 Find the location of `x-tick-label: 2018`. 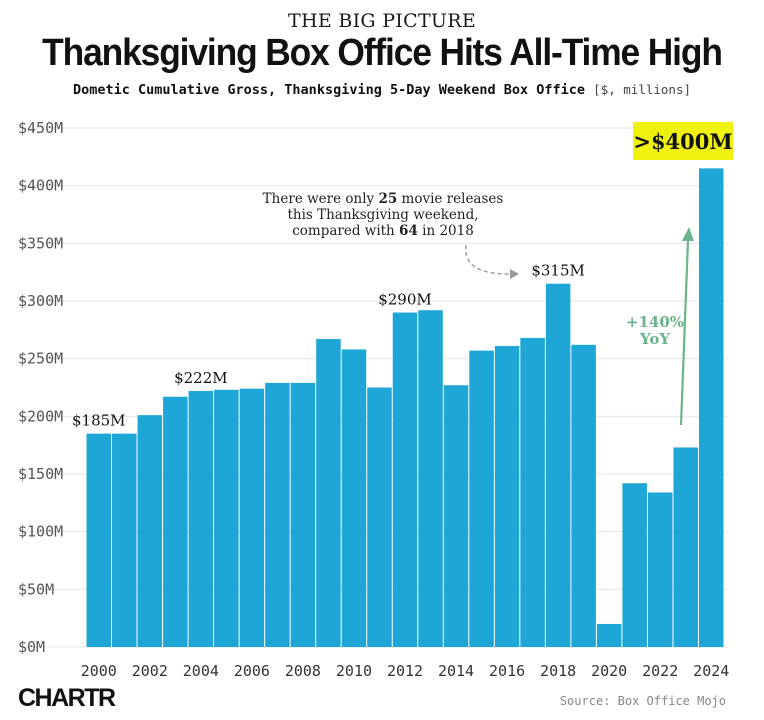

x-tick-label: 2018 is located at coordinates (558, 671).